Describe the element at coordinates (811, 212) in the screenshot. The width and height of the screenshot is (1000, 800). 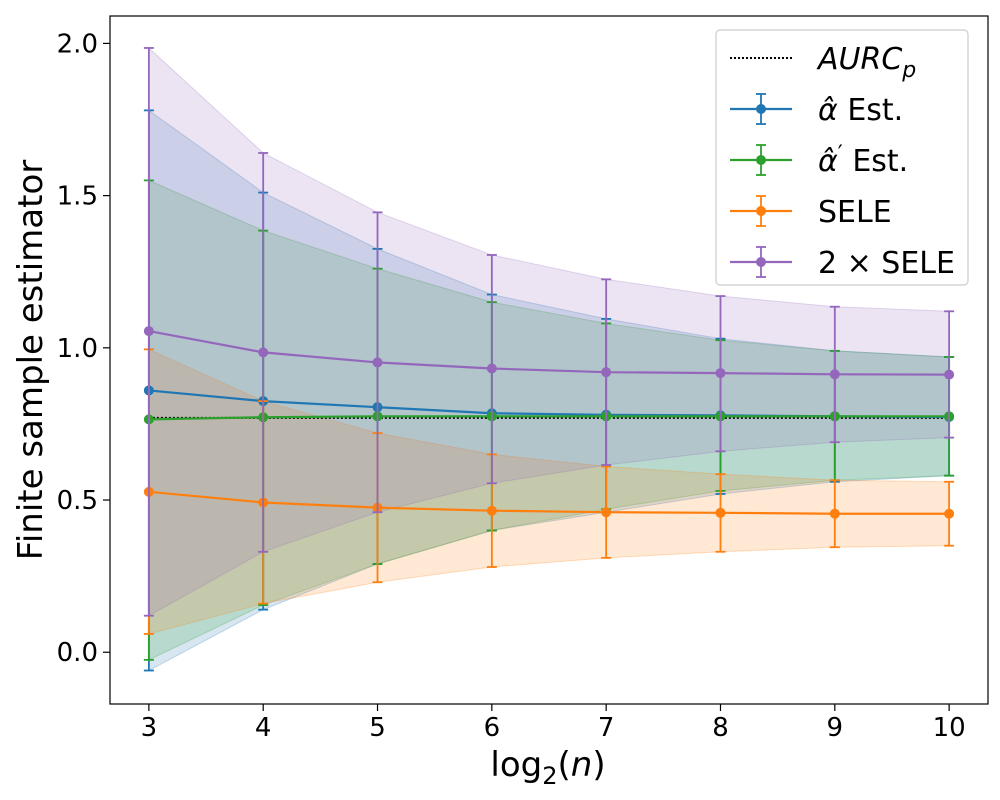
I see `legend-item-series-2: SELE` at that location.